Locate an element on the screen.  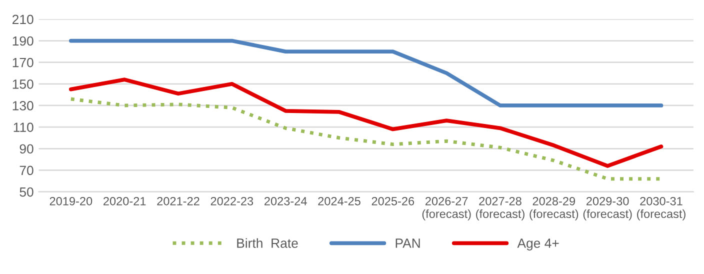
y-tick-label: 90 is located at coordinates (27, 149).